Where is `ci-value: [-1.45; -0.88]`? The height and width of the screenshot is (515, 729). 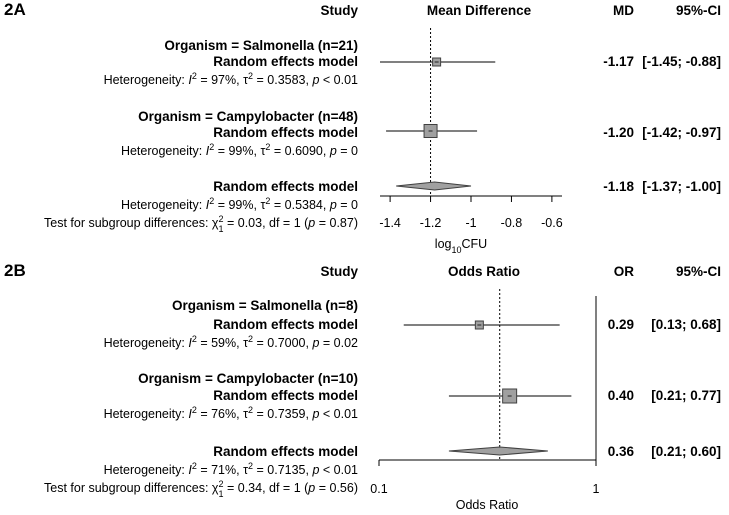 ci-value: [-1.45; -0.88] is located at coordinates (681, 61).